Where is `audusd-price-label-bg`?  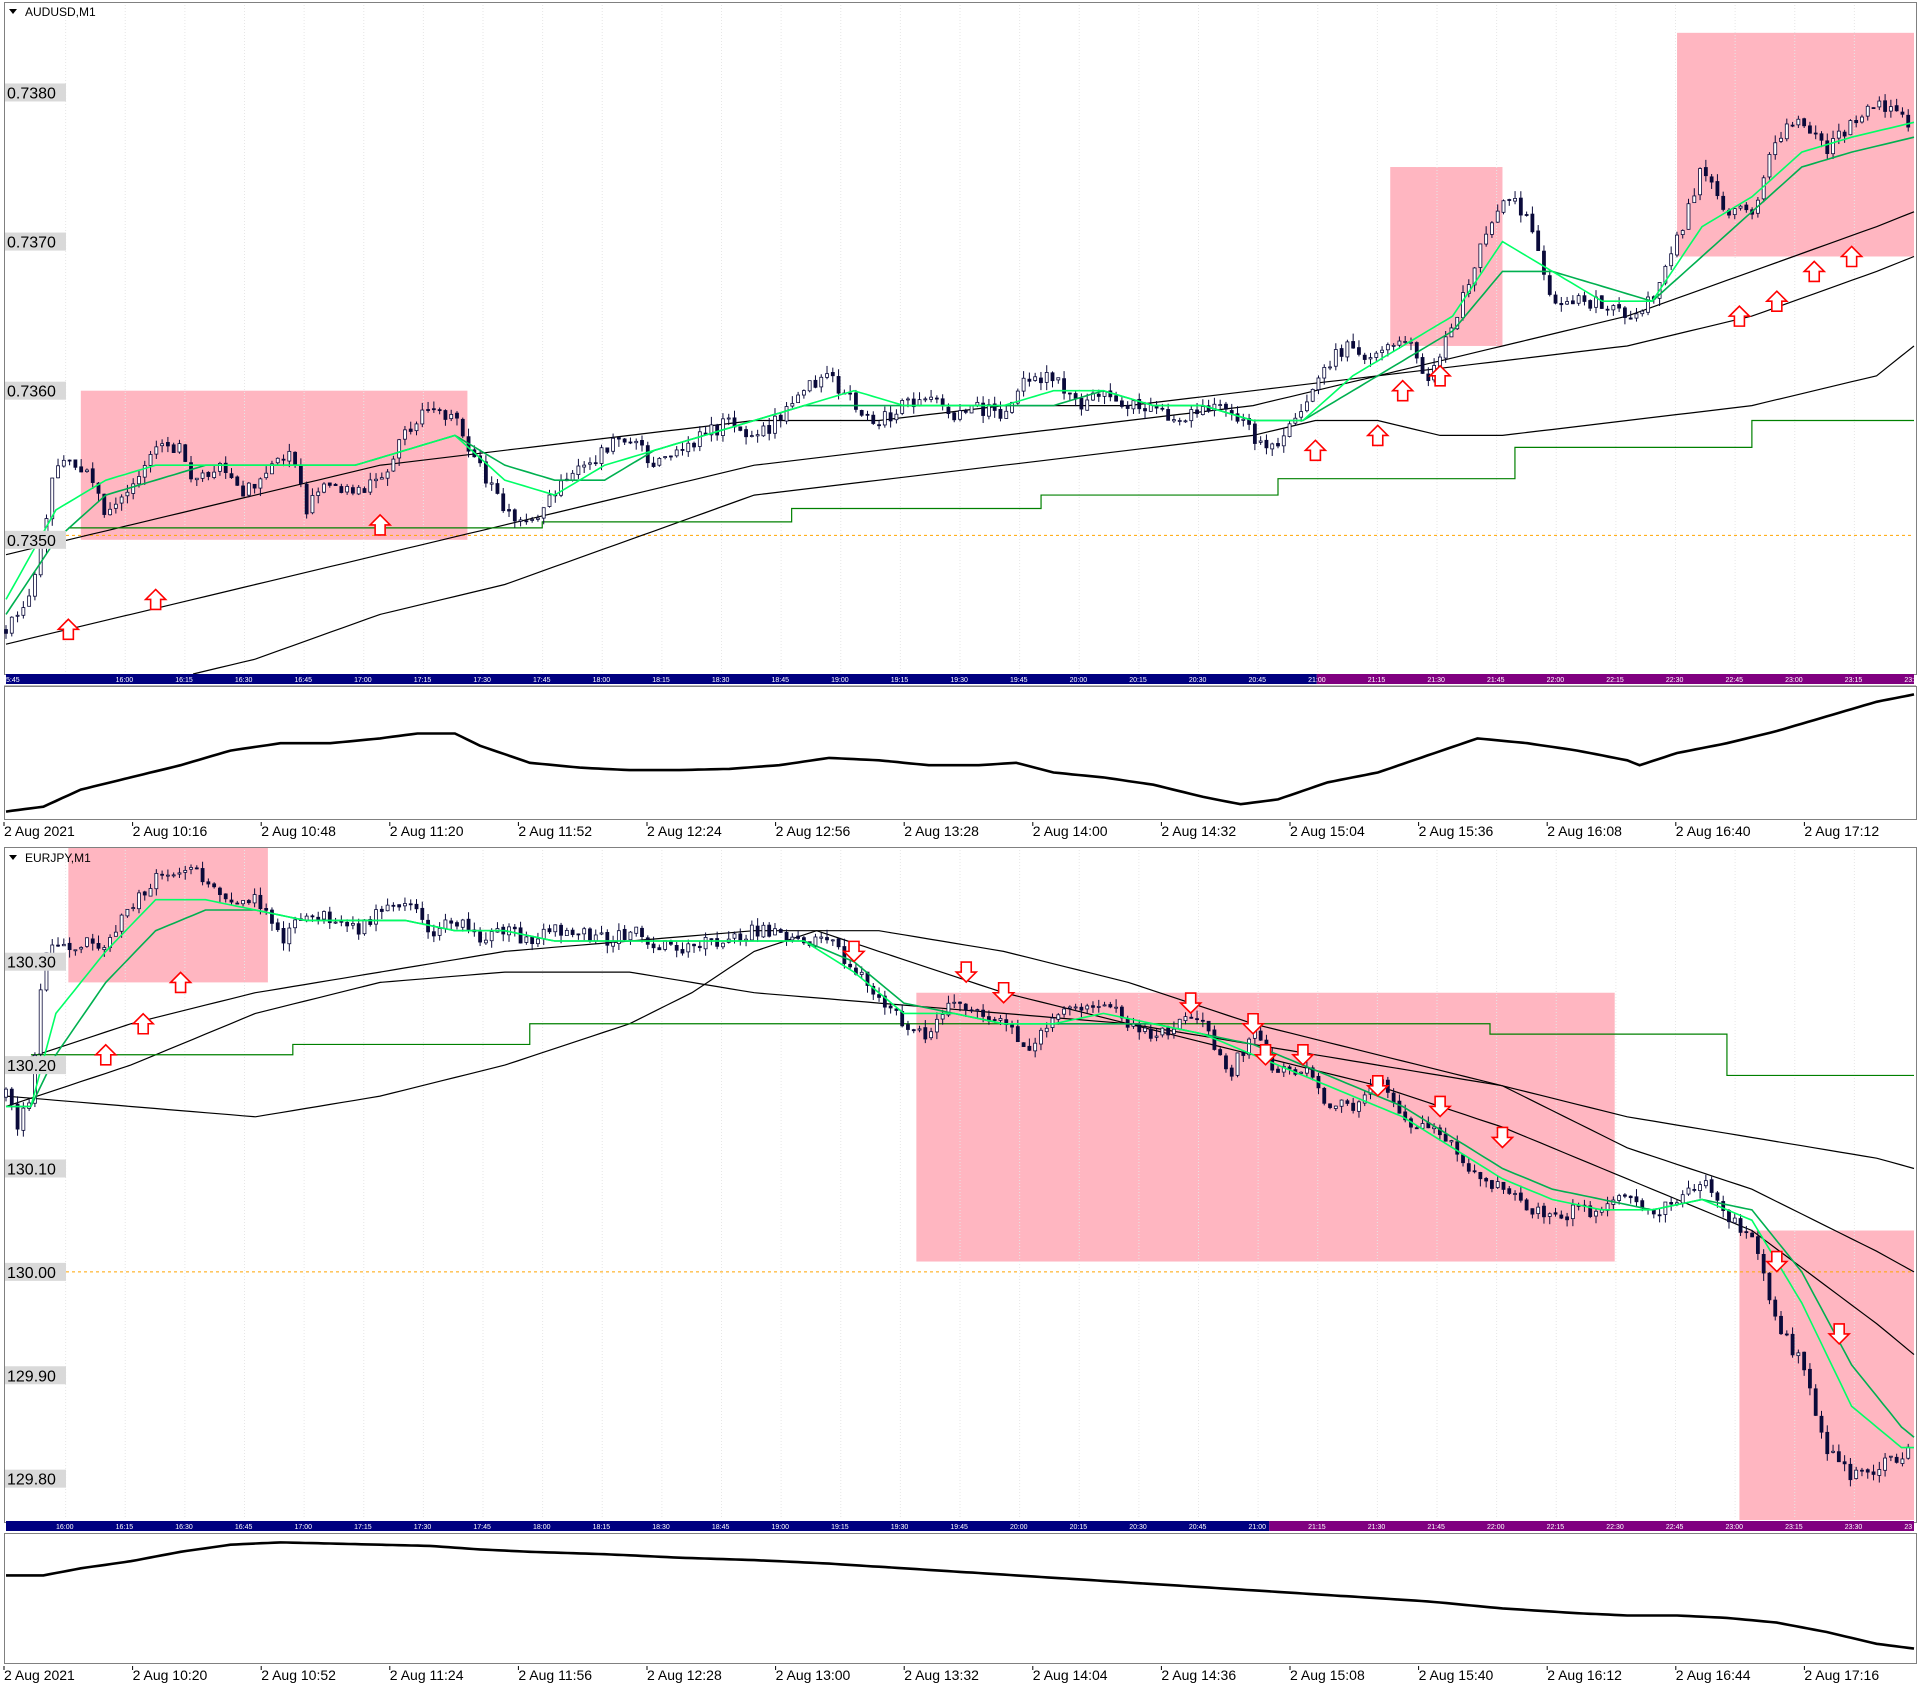 audusd-price-label-bg is located at coordinates (35, 241).